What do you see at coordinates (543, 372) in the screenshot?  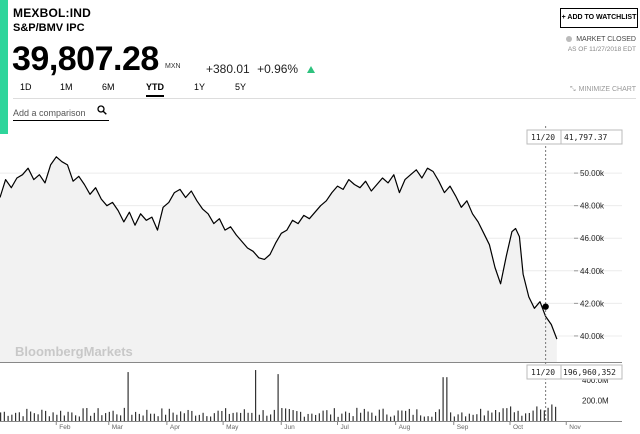 I see `volume-tooltip-date: 11/20` at bounding box center [543, 372].